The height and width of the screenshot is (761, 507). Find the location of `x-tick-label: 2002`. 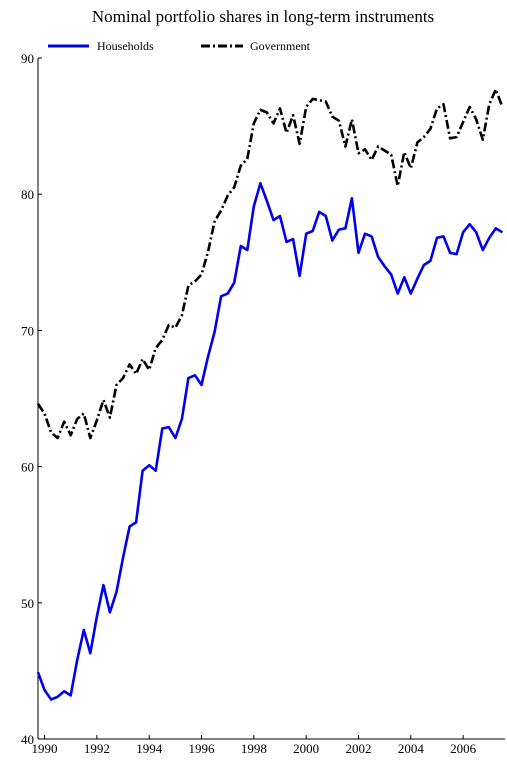

x-tick-label: 2002 is located at coordinates (358, 748).